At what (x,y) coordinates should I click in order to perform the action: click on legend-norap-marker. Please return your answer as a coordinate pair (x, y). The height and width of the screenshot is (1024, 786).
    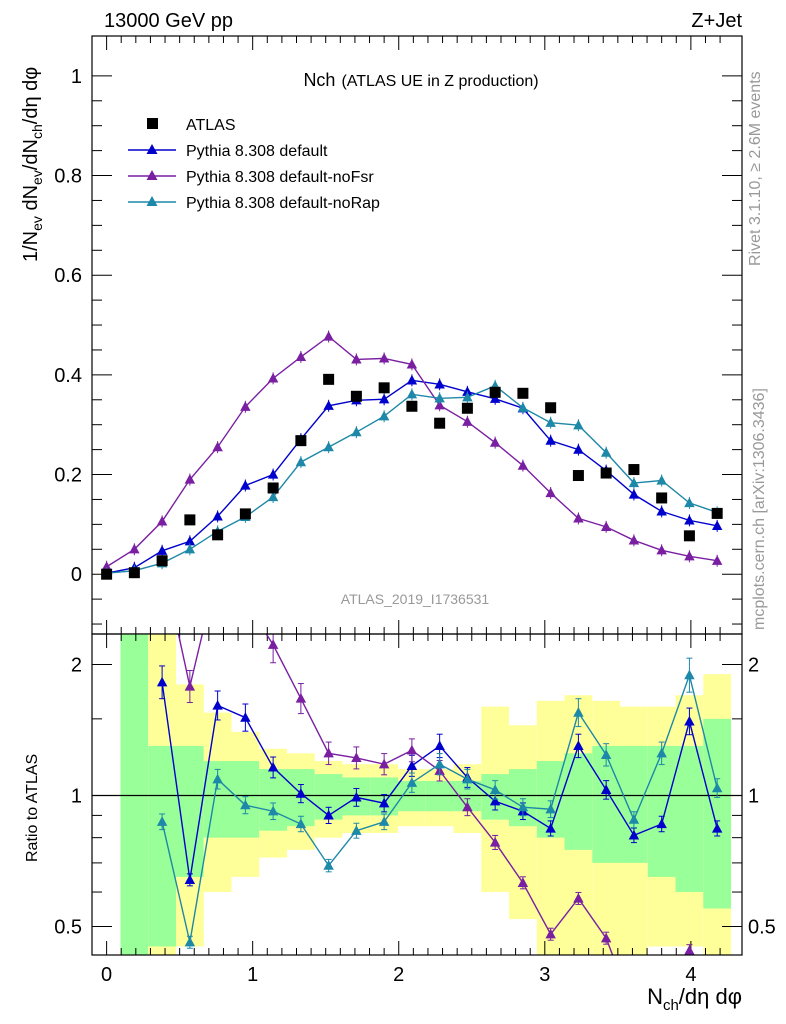
    Looking at the image, I should click on (152, 201).